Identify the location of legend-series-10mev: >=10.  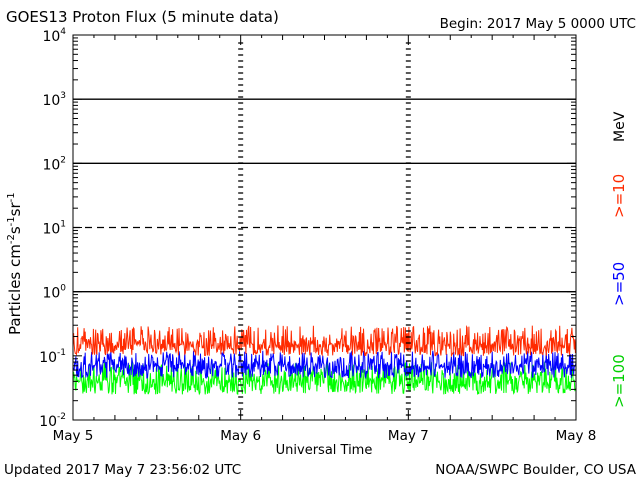
(619, 196).